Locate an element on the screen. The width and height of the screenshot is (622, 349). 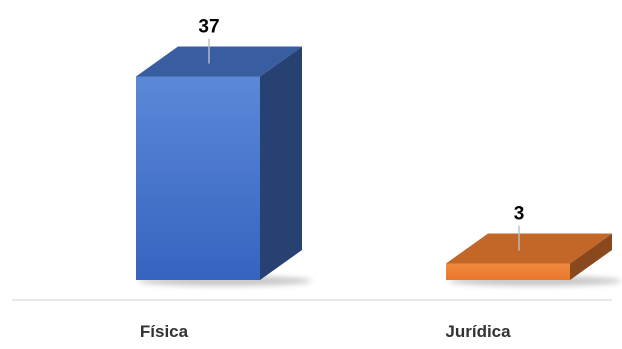
bar-jur-dica is located at coordinates (534, 255).